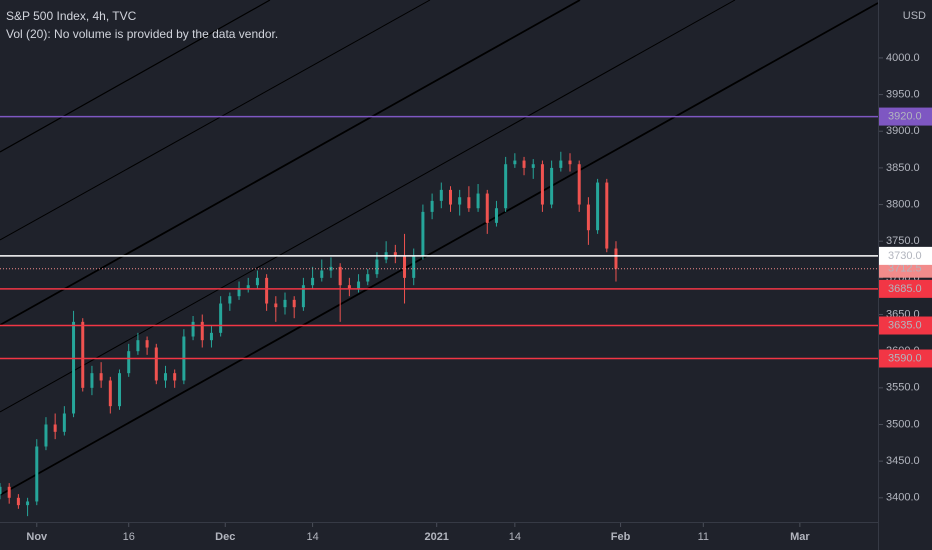 The image size is (932, 550). Describe the element at coordinates (800, 537) in the screenshot. I see `x-tick-label: Mar` at that location.